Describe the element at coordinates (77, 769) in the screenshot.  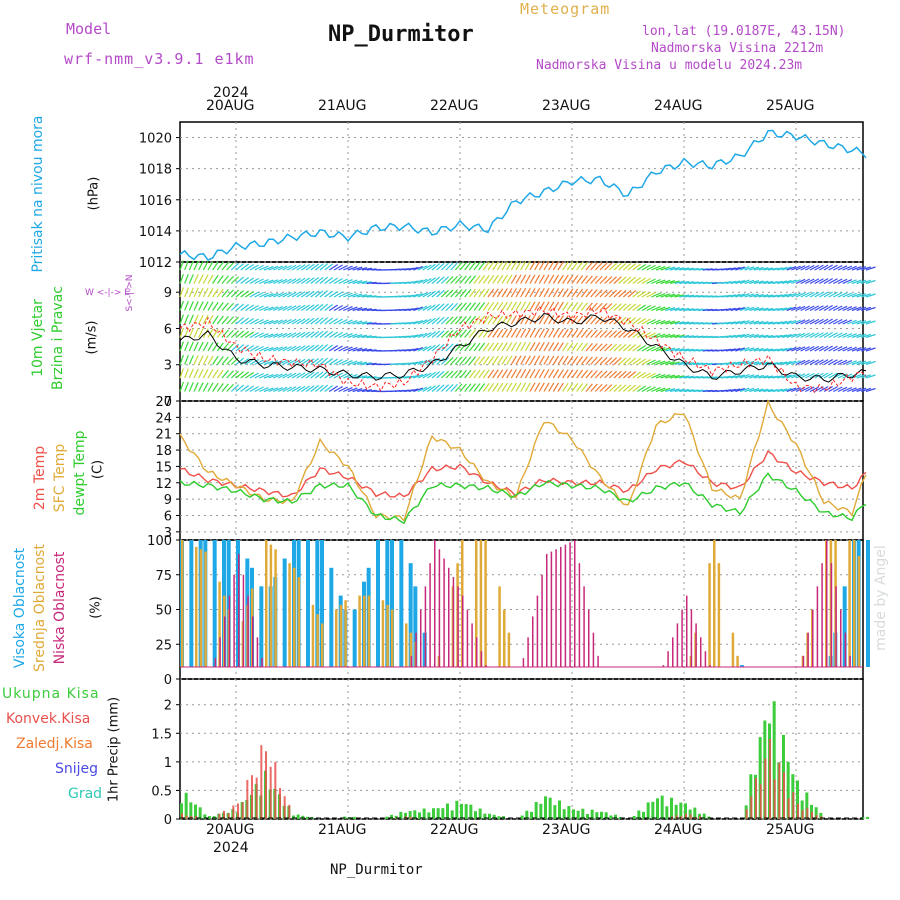
I see `legend-snow: Snijeg` at that location.